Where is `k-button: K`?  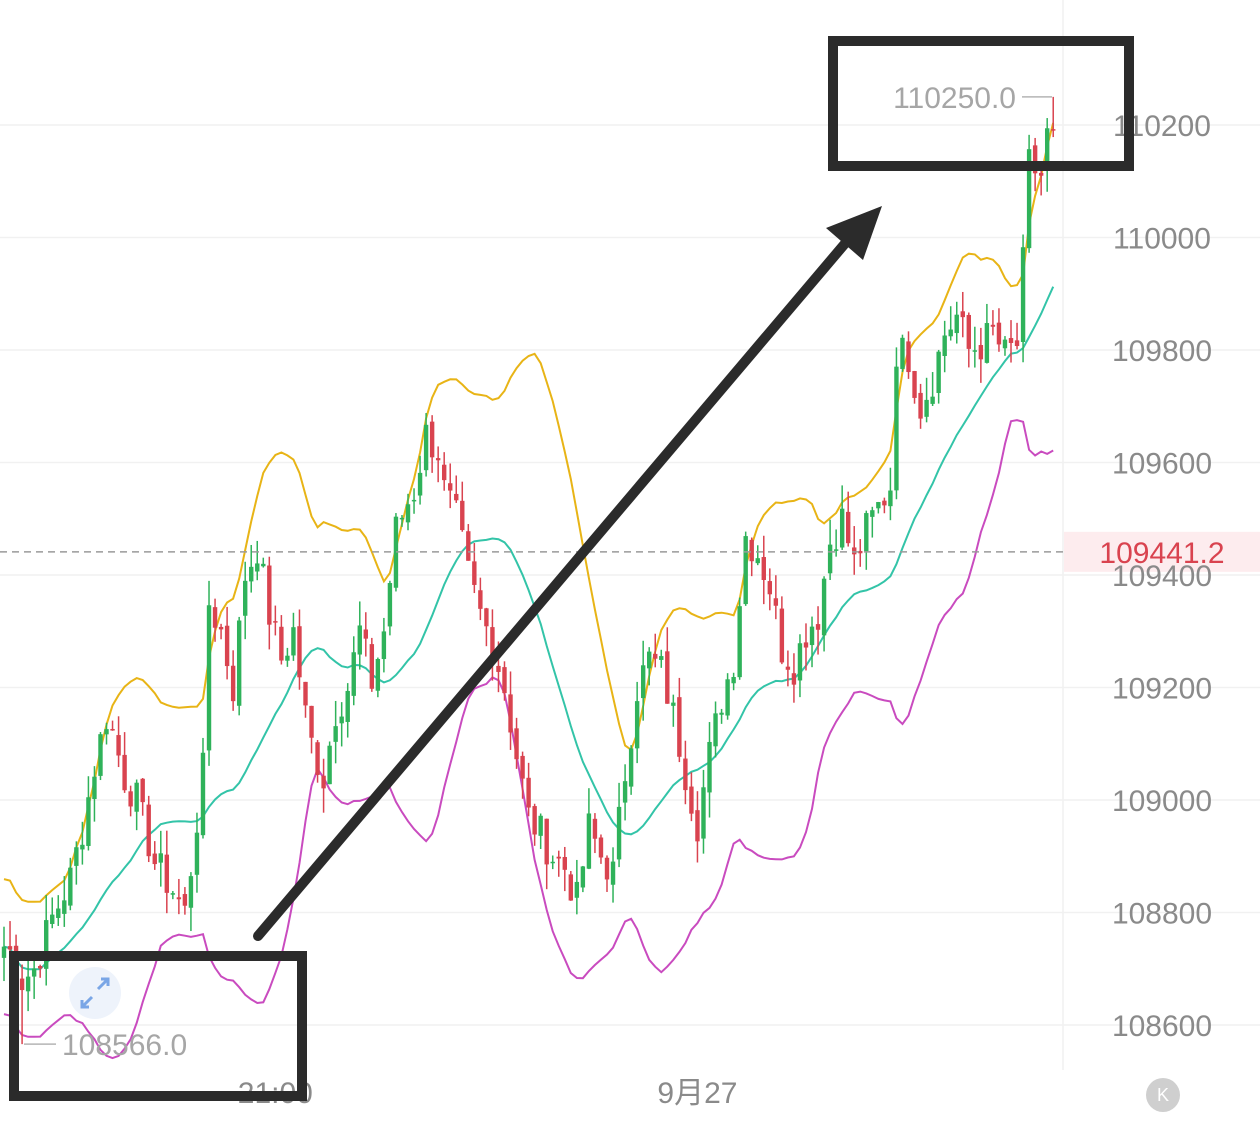 k-button: K is located at coordinates (1163, 1095).